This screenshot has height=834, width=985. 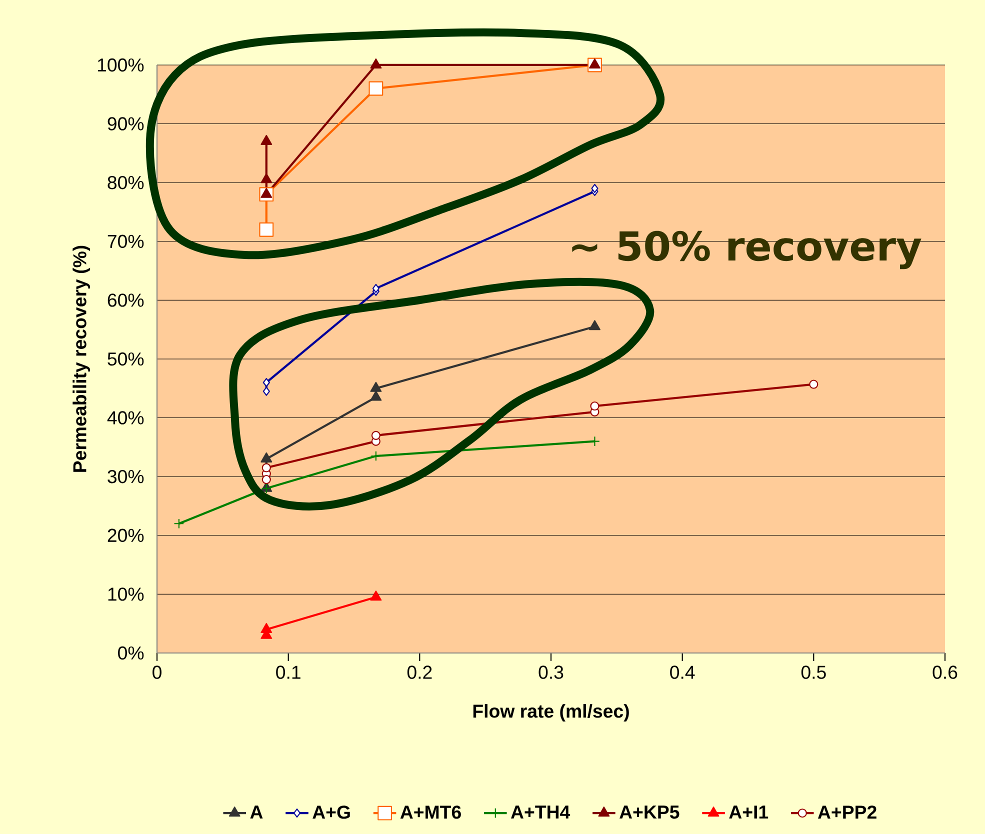 I want to click on x-axis-title: Flow rate (ml/sec), so click(x=551, y=713).